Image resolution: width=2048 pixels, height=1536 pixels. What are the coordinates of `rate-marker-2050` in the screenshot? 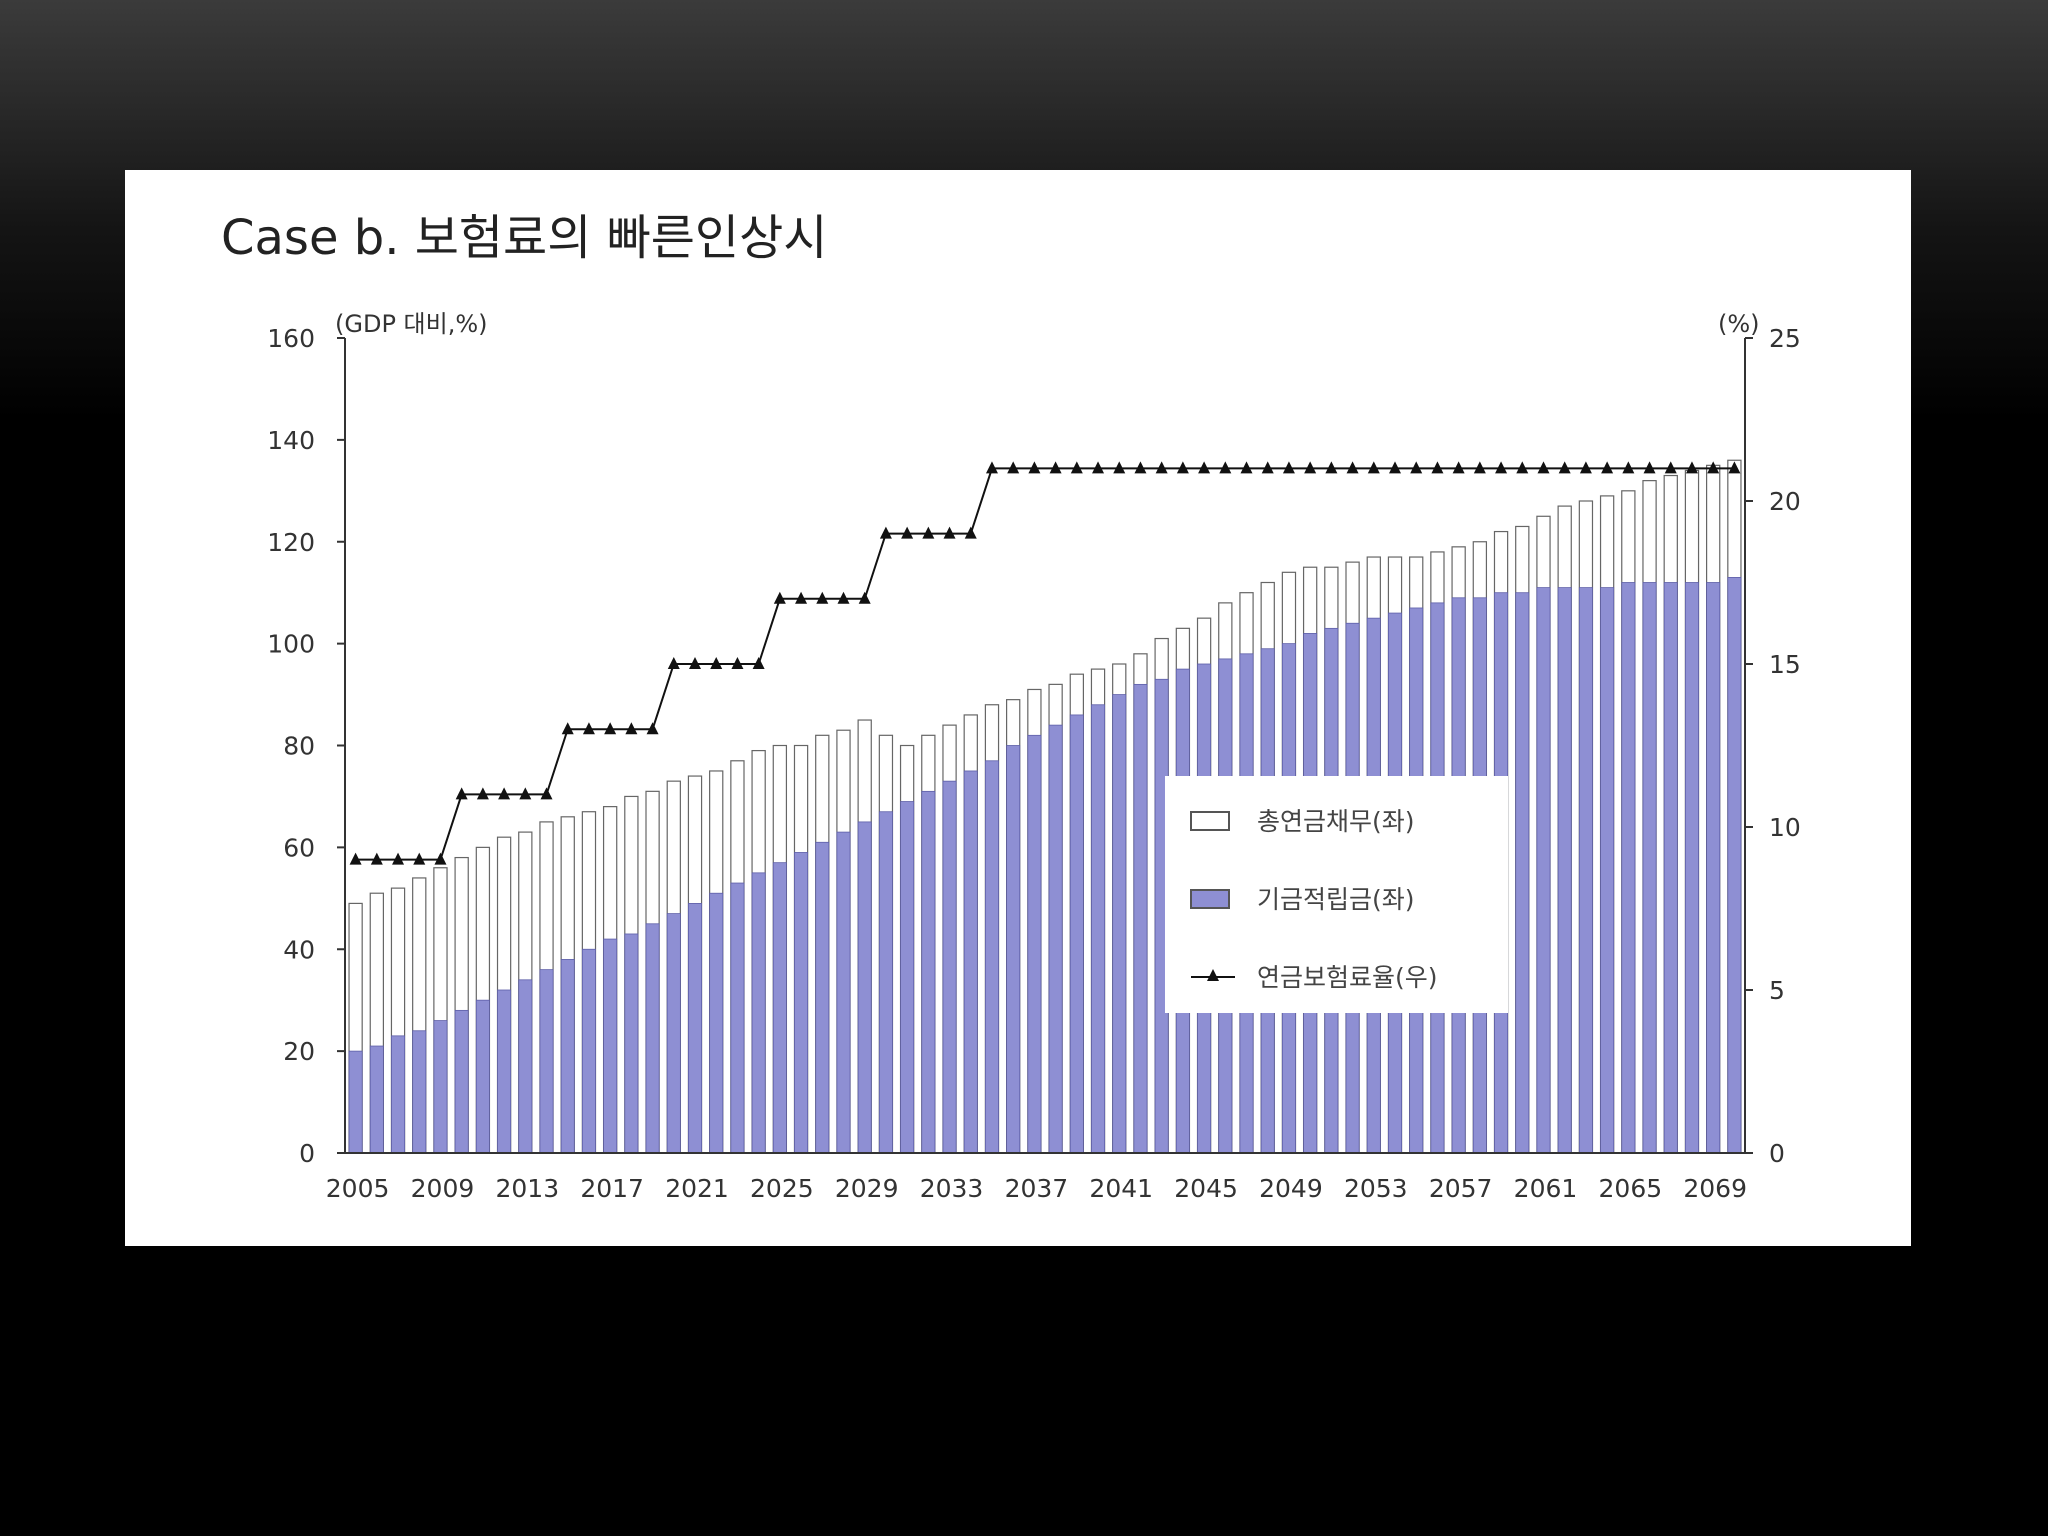 It's located at (1310, 467).